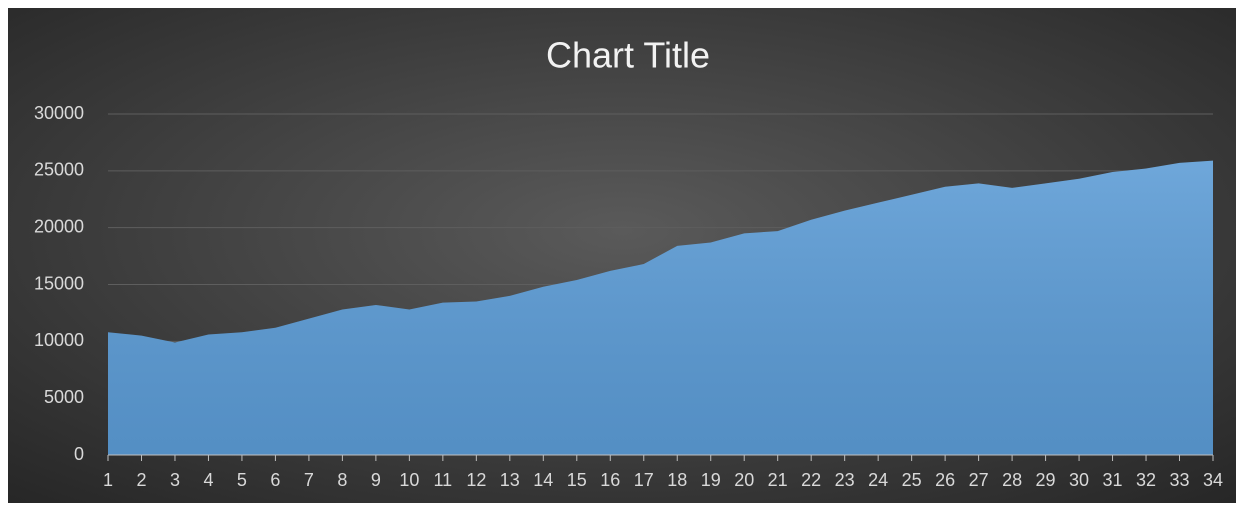 The image size is (1244, 510). I want to click on x-tick-label: 30, so click(1079, 480).